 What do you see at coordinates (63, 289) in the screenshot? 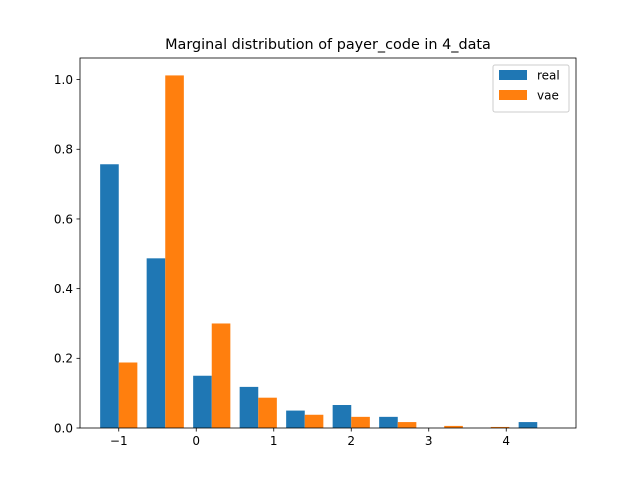
I see `y-tick-label: 0.4` at bounding box center [63, 289].